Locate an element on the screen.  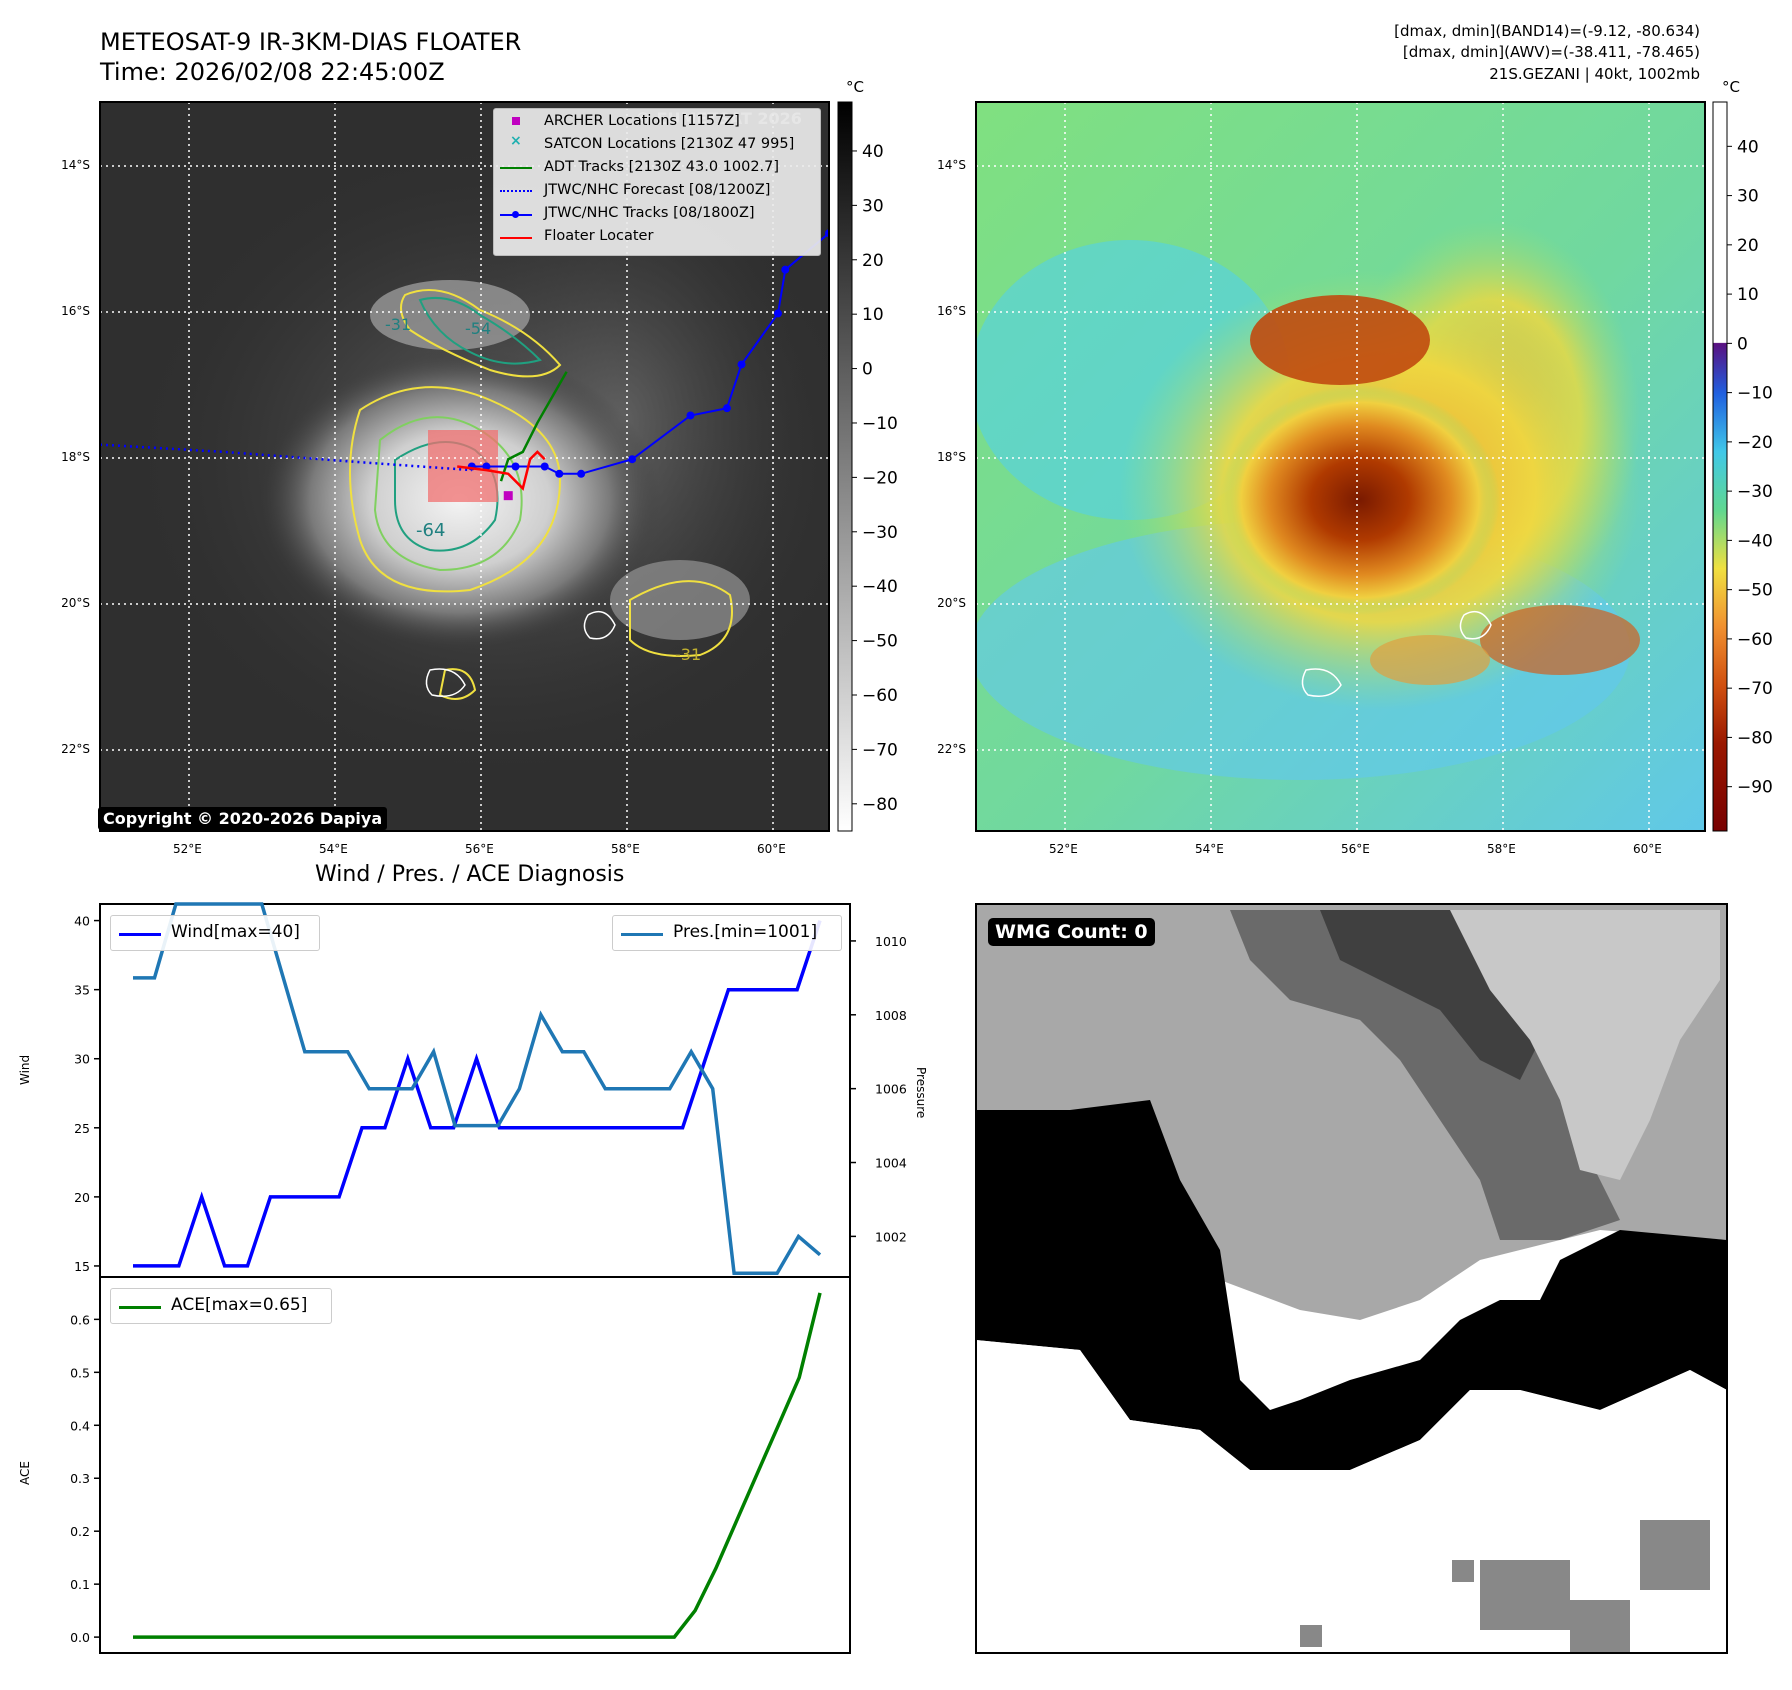
axis-tick-label: 0.5 is located at coordinates (80, 1372).